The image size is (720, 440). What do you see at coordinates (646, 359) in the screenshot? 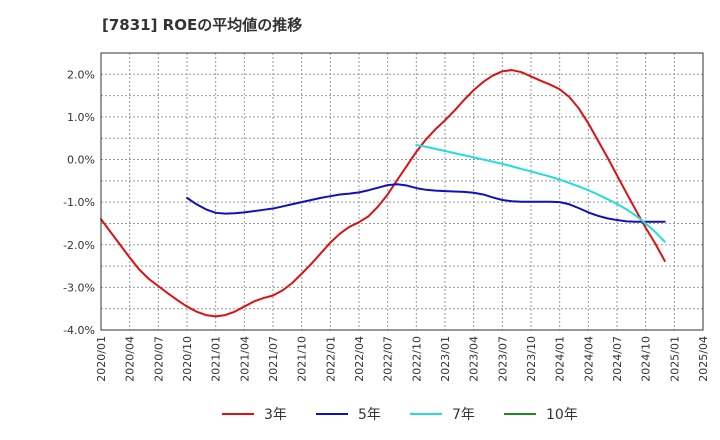
I see `x-tick-label: 2024/10` at bounding box center [646, 359].